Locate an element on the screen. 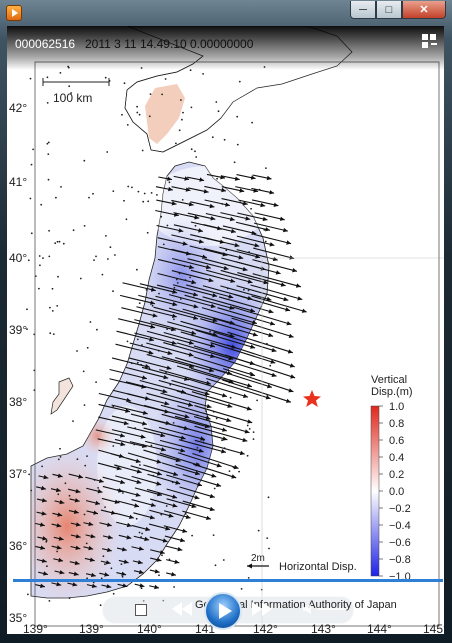 This screenshot has width=452, height=643. lon-label: 139° is located at coordinates (91, 628).